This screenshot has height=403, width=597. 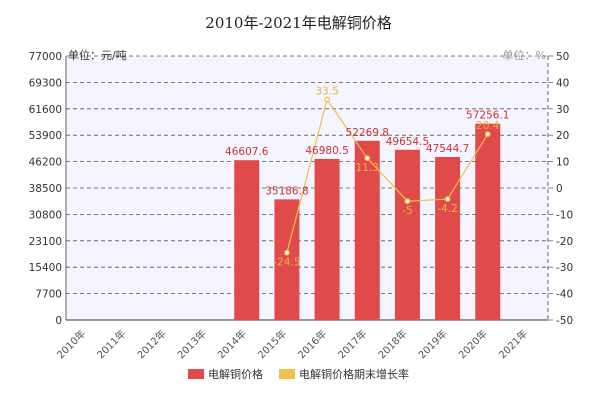 I want to click on x-tick-label: 2013年, so click(x=191, y=344).